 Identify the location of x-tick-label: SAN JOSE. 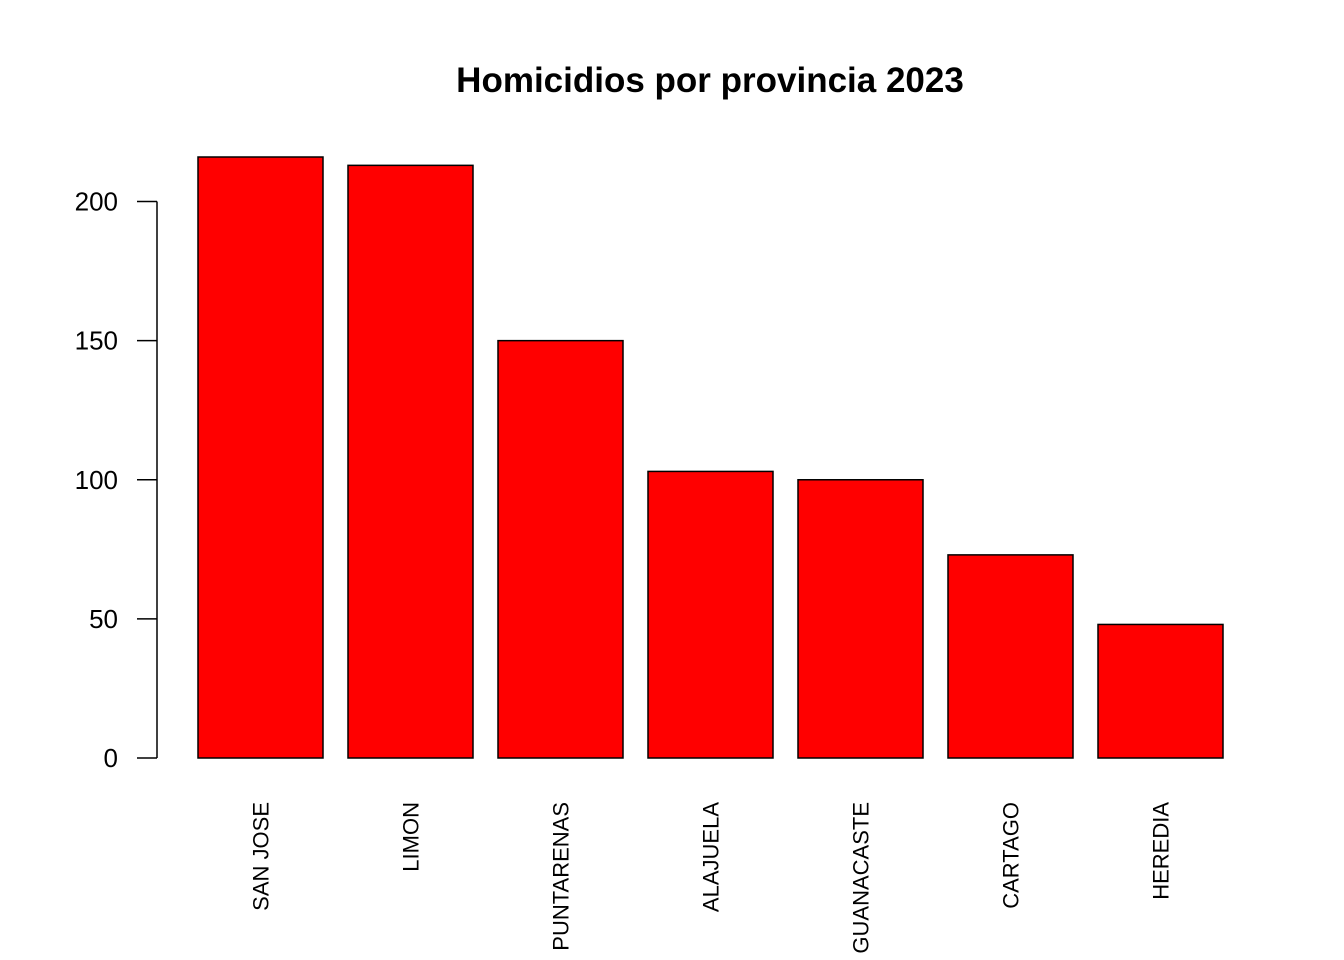
(261, 856).